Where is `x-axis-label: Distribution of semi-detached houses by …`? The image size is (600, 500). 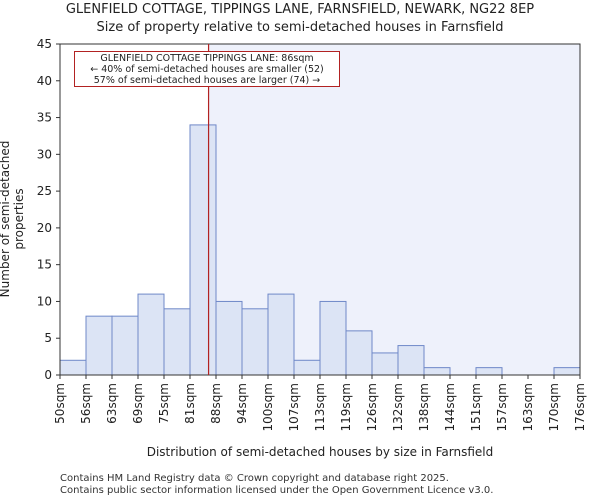
x-axis-label: Distribution of semi-detached houses by … is located at coordinates (320, 452).